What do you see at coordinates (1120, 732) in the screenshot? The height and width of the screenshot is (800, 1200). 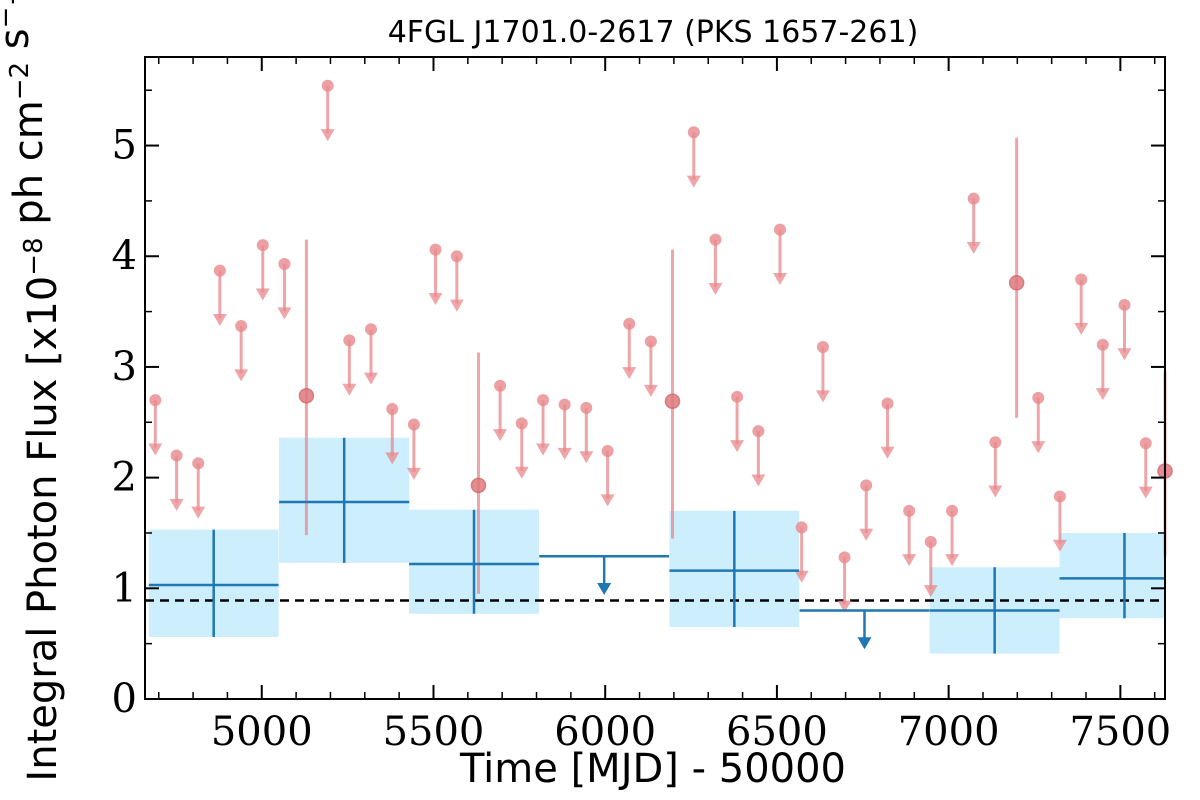 I see `x-tick-label: 7500` at bounding box center [1120, 732].